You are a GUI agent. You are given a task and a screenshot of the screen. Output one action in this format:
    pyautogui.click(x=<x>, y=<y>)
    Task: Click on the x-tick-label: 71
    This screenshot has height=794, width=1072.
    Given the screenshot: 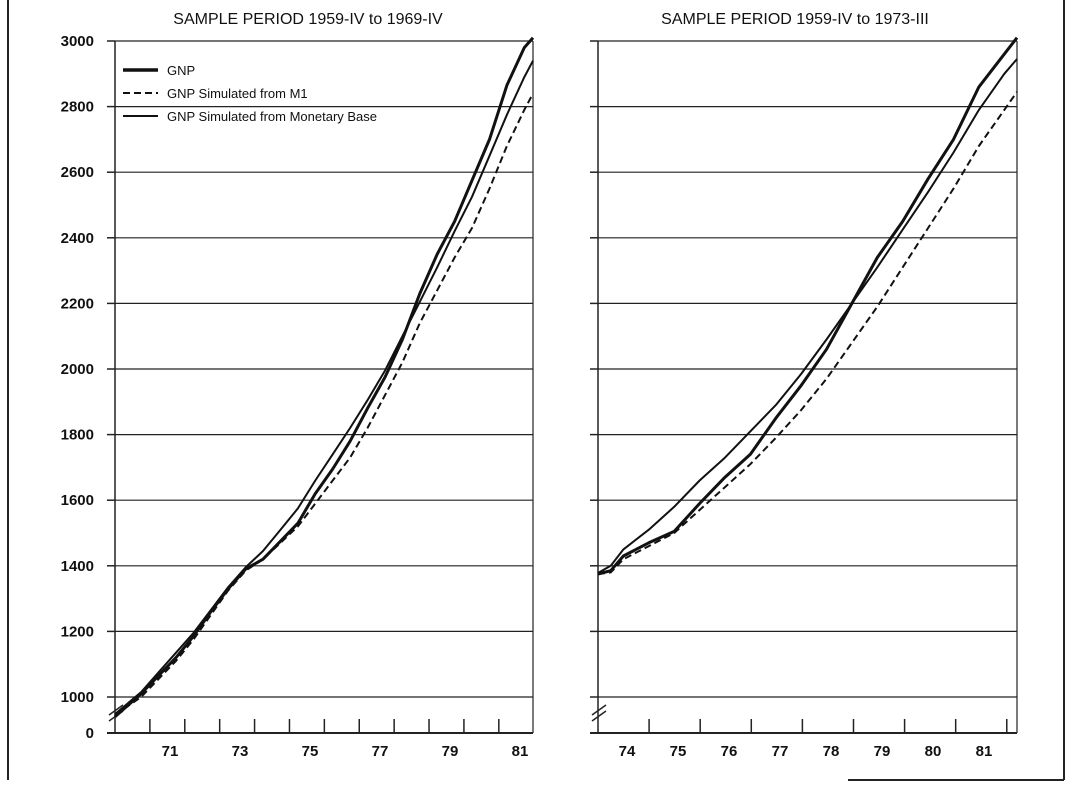 What is the action you would take?
    pyautogui.click(x=170, y=751)
    